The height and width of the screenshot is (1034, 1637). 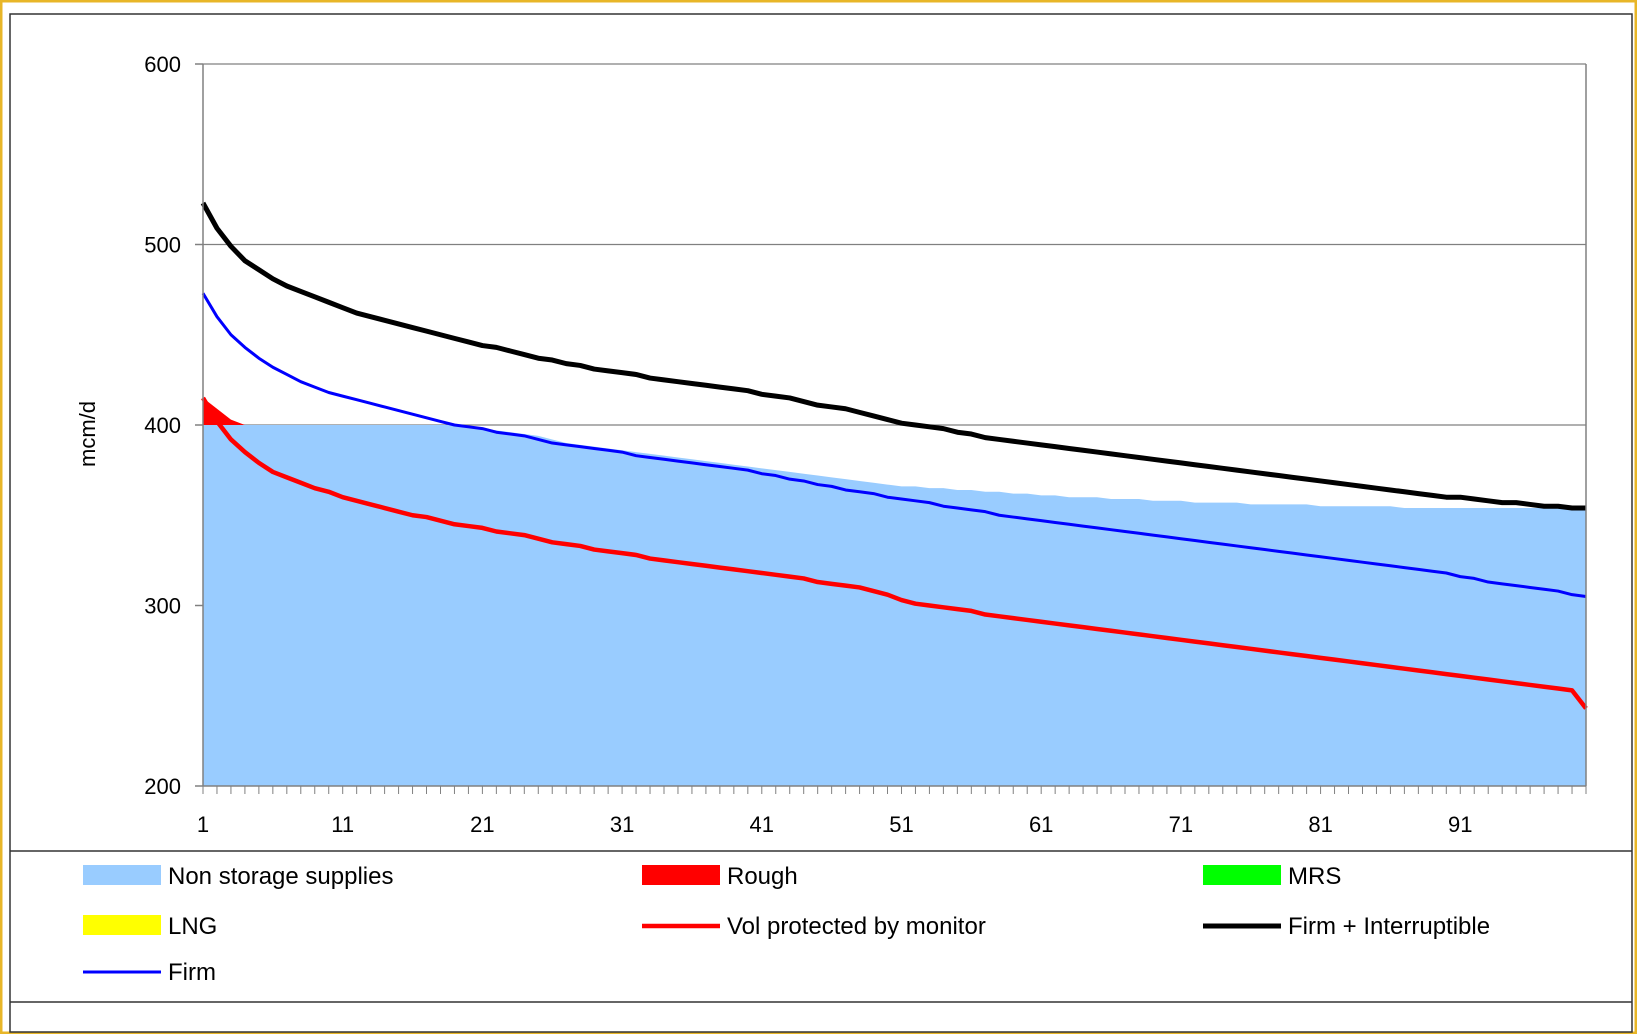 I want to click on y-tick-label: 200, so click(x=162, y=786).